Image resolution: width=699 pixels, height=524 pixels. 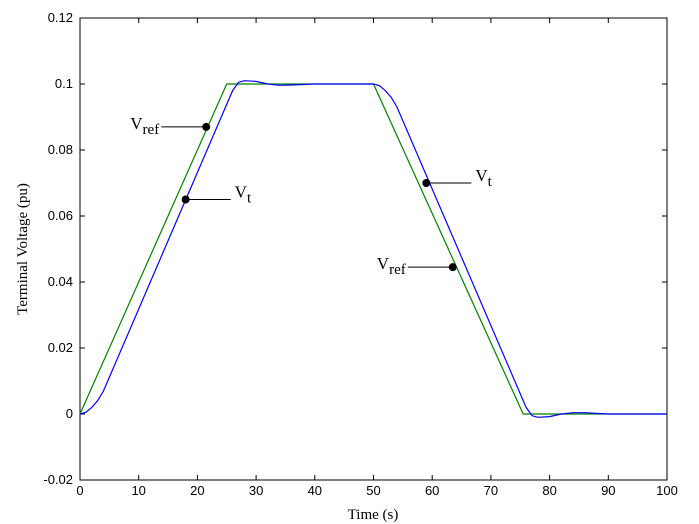 I want to click on x-tick-label: 80, so click(x=549, y=490).